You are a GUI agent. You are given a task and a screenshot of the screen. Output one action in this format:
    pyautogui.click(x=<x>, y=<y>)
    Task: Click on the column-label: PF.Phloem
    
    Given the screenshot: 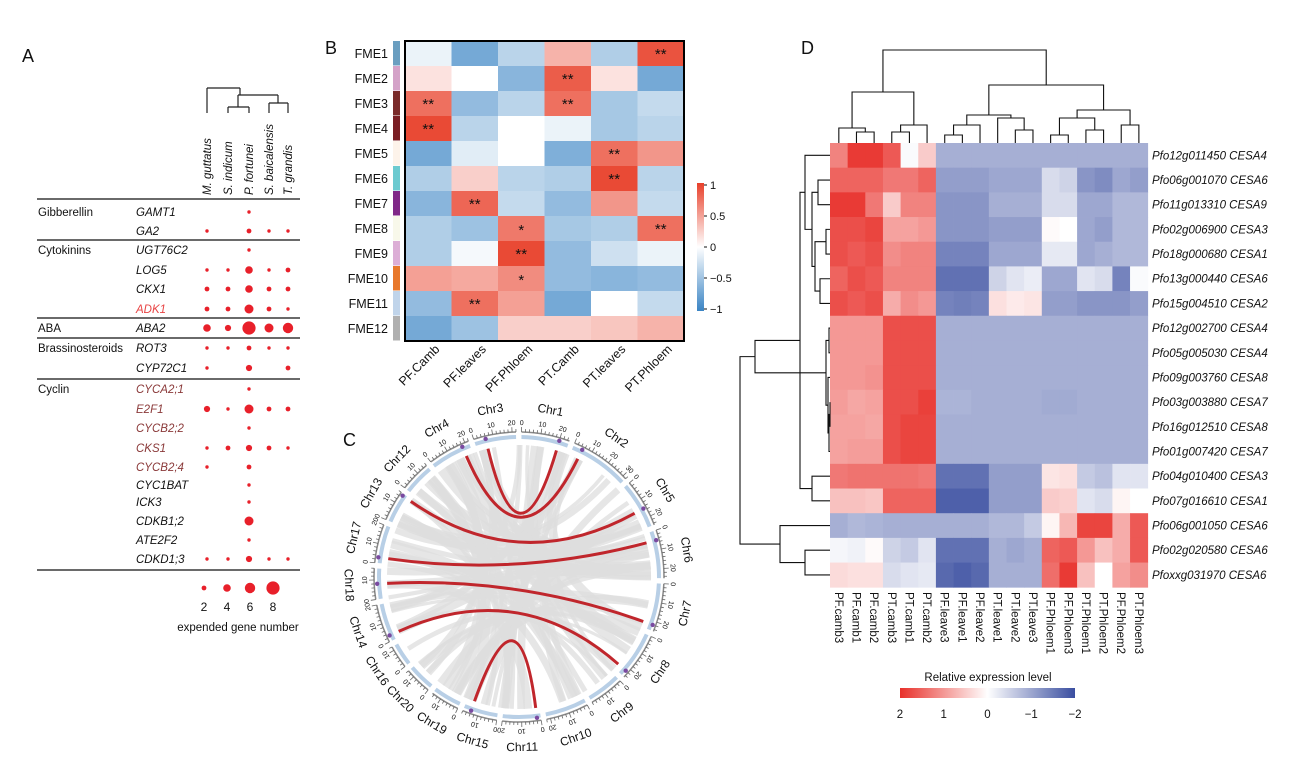 What is the action you would take?
    pyautogui.click(x=509, y=368)
    